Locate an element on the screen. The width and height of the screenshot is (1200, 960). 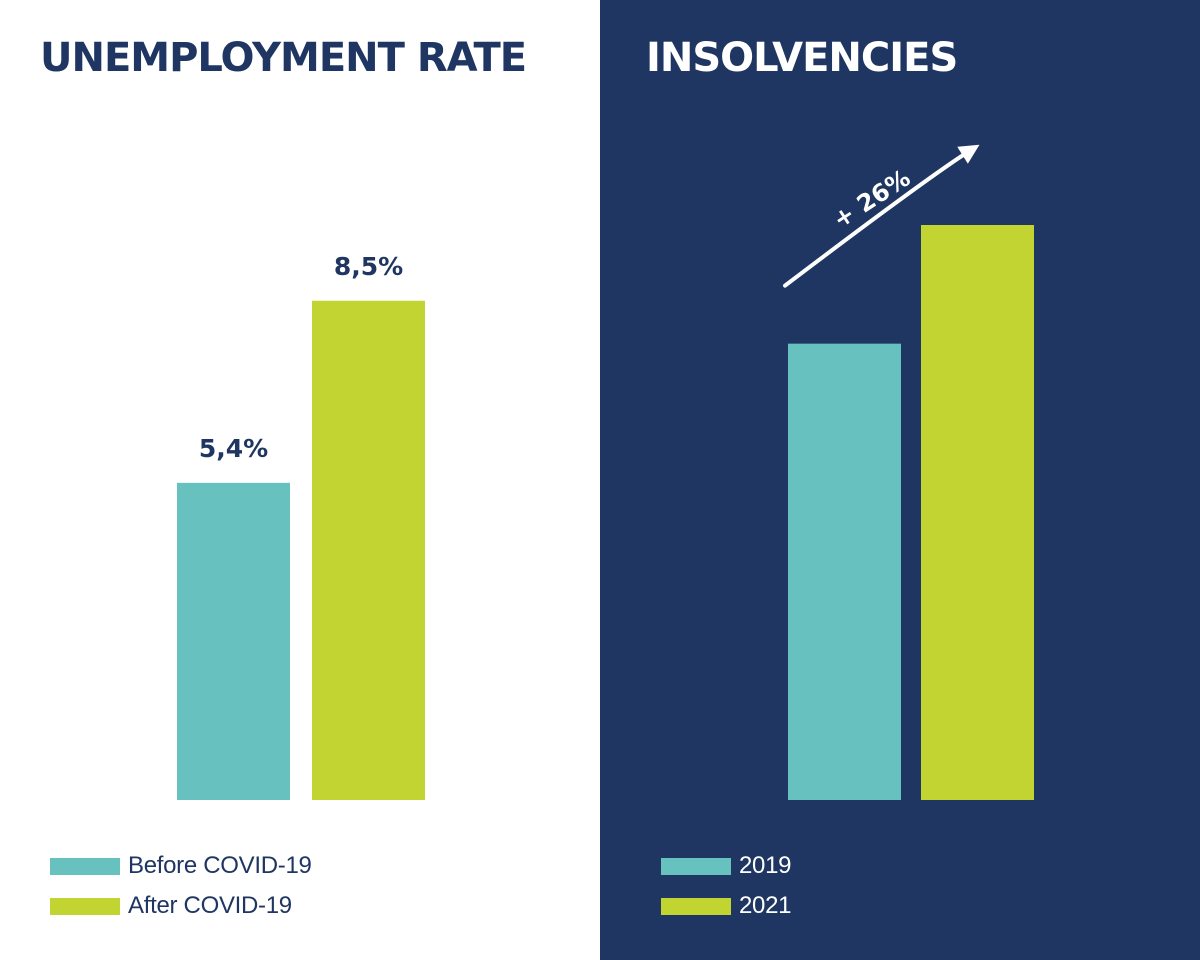
insolvencies-chart-title: INSOLVENCIES is located at coordinates (802, 58).